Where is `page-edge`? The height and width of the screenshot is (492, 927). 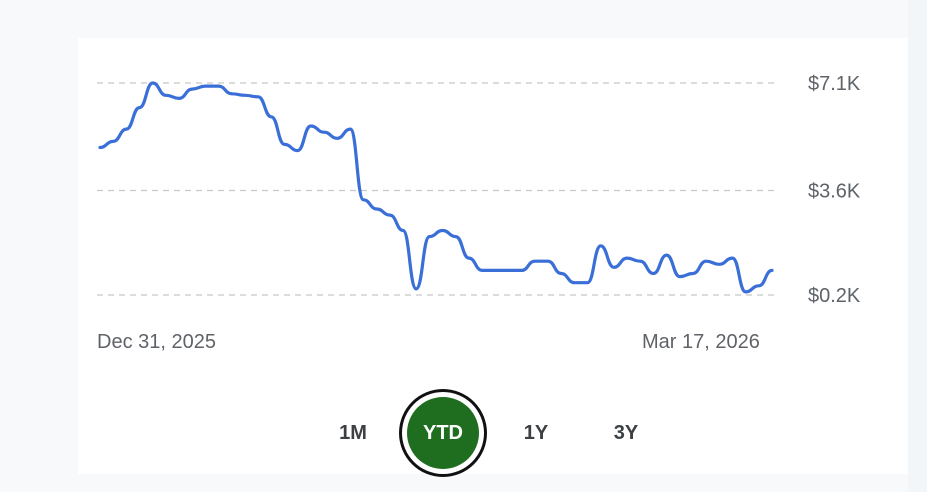 page-edge is located at coordinates (917, 246).